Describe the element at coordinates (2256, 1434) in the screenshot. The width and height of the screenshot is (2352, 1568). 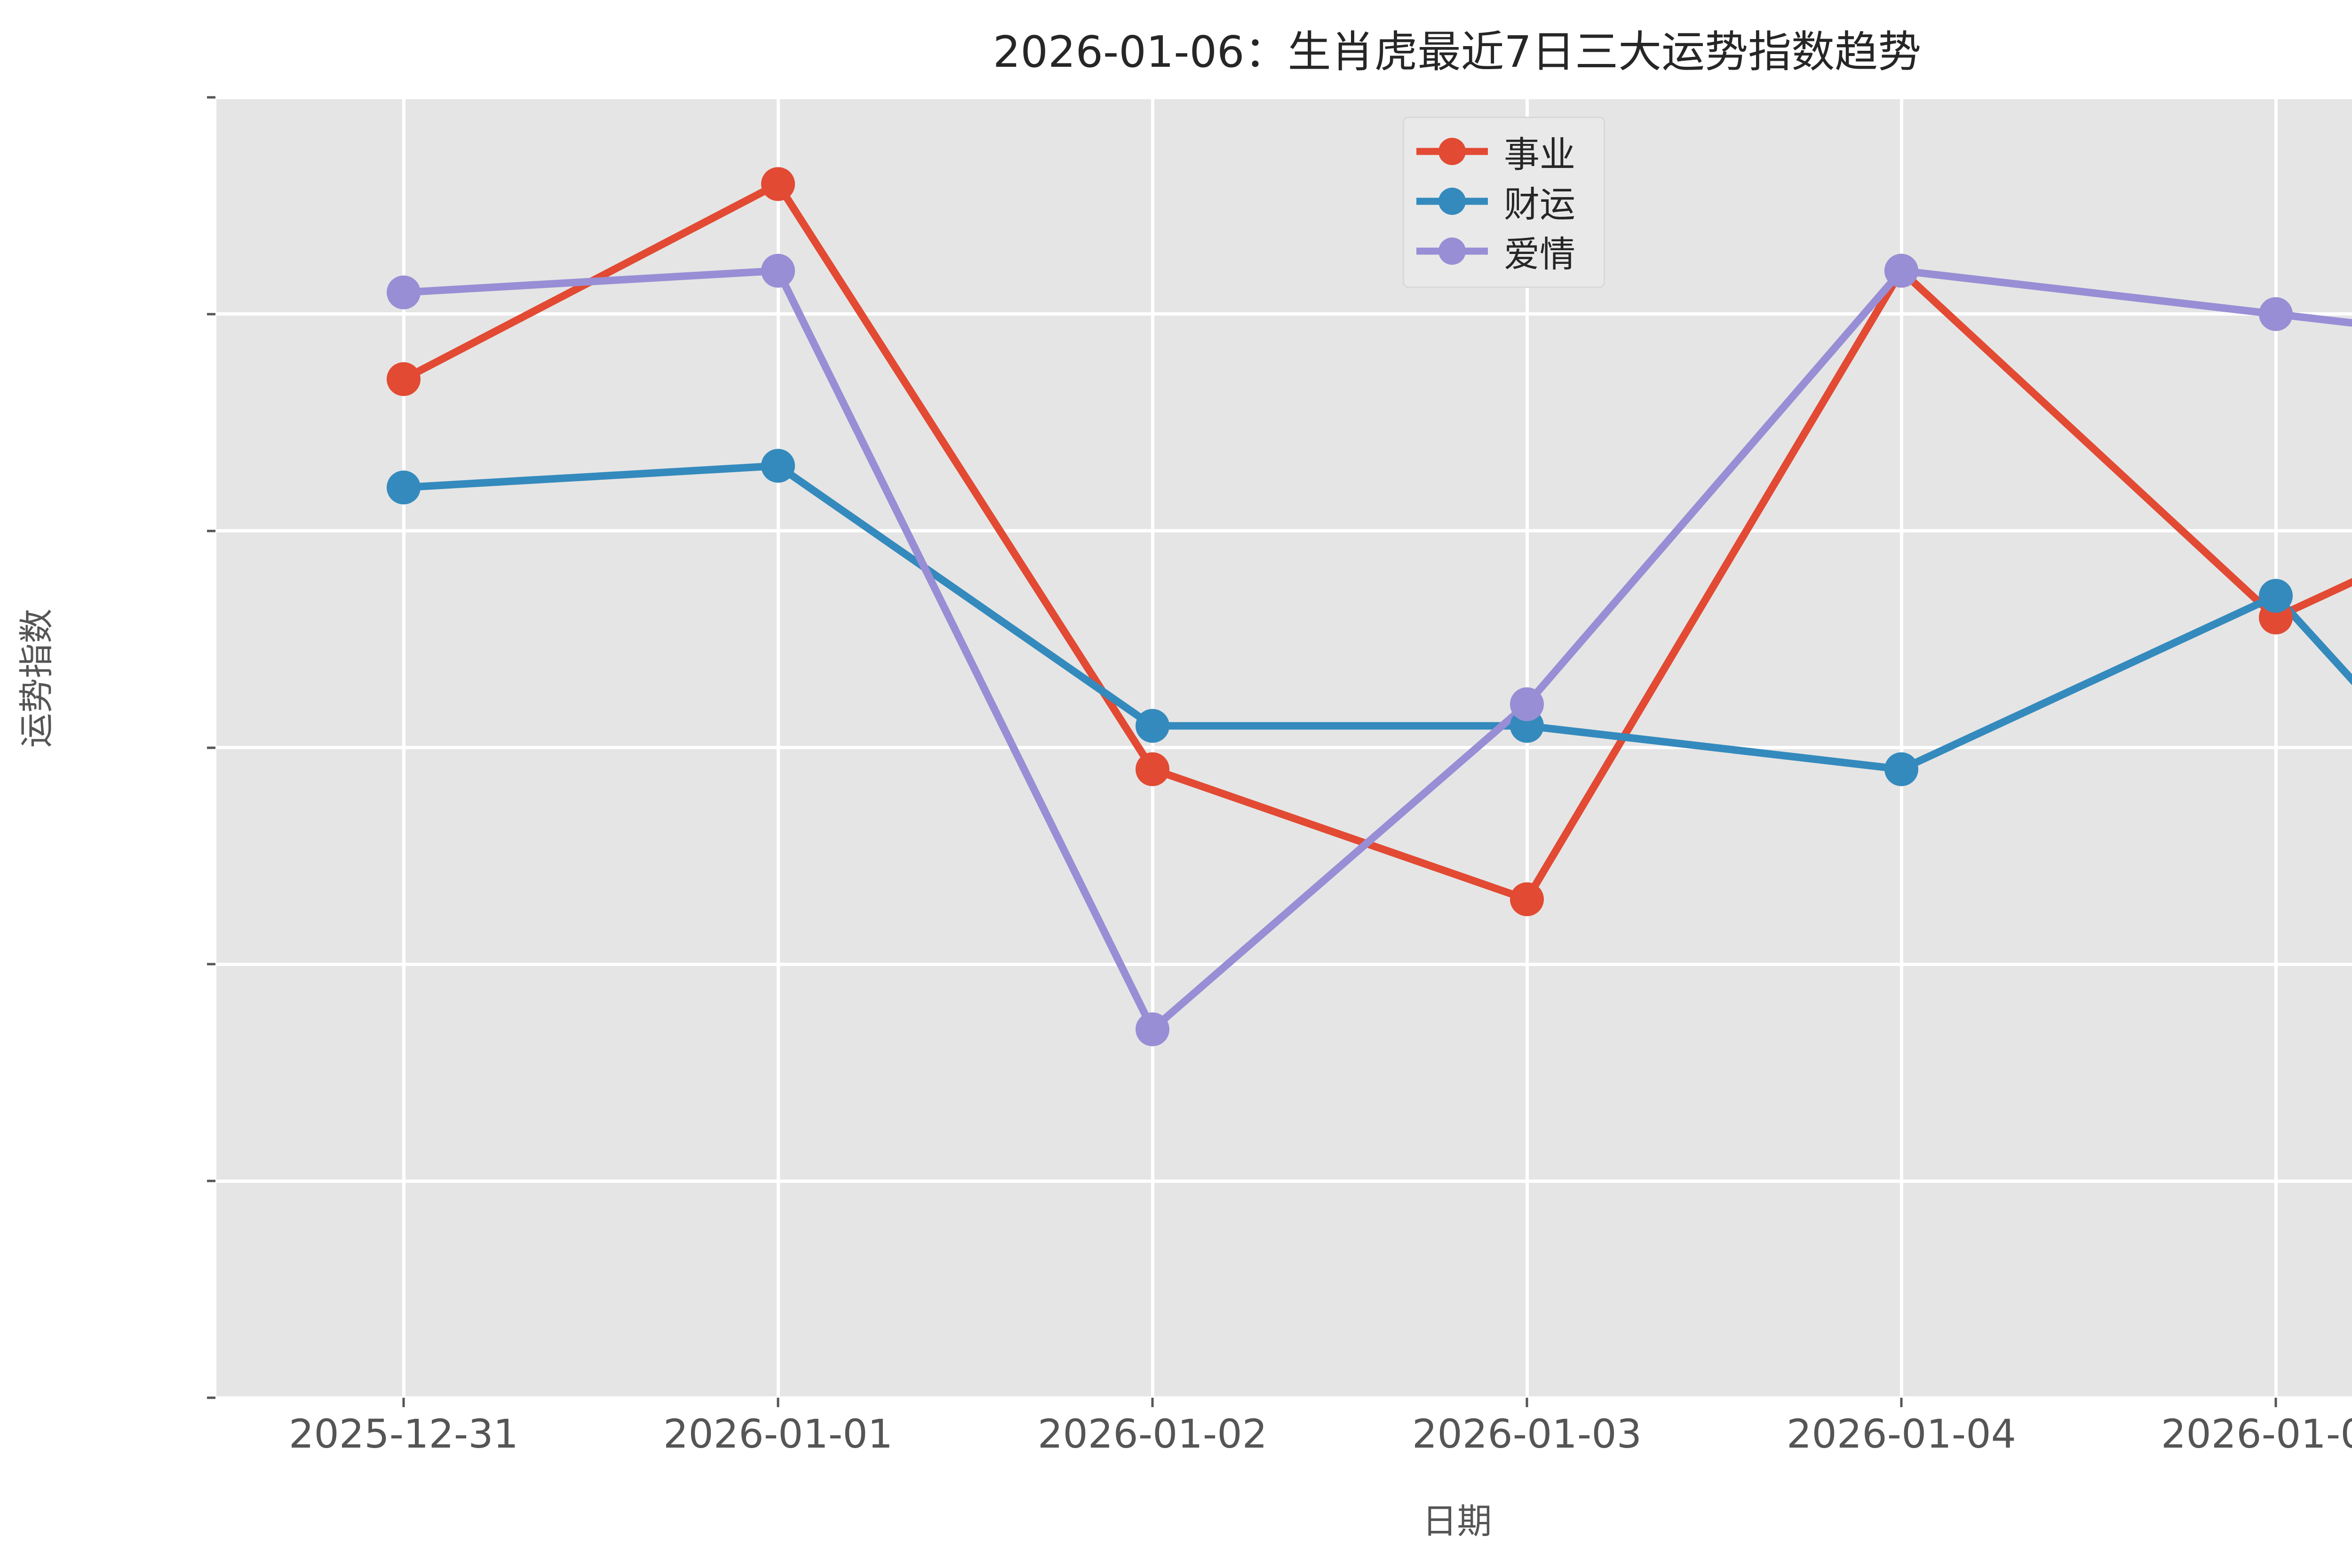
I see `x-tick-label: 2026-01-05` at that location.